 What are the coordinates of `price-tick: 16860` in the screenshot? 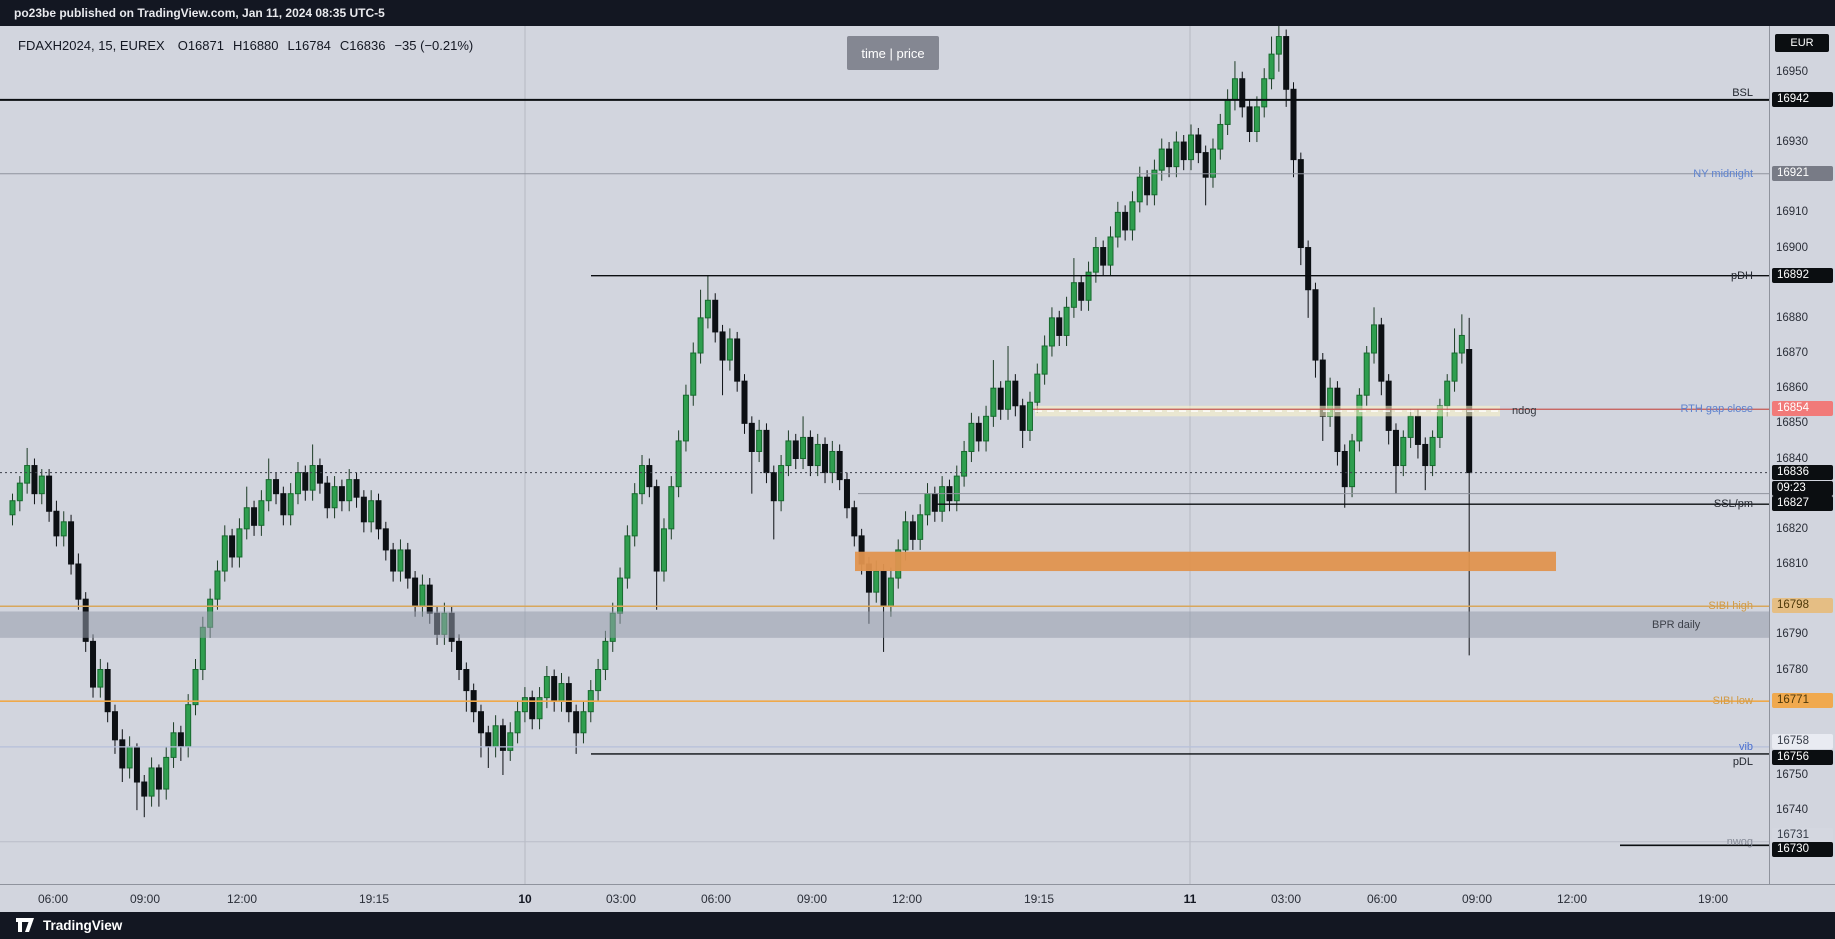 It's located at (1792, 388).